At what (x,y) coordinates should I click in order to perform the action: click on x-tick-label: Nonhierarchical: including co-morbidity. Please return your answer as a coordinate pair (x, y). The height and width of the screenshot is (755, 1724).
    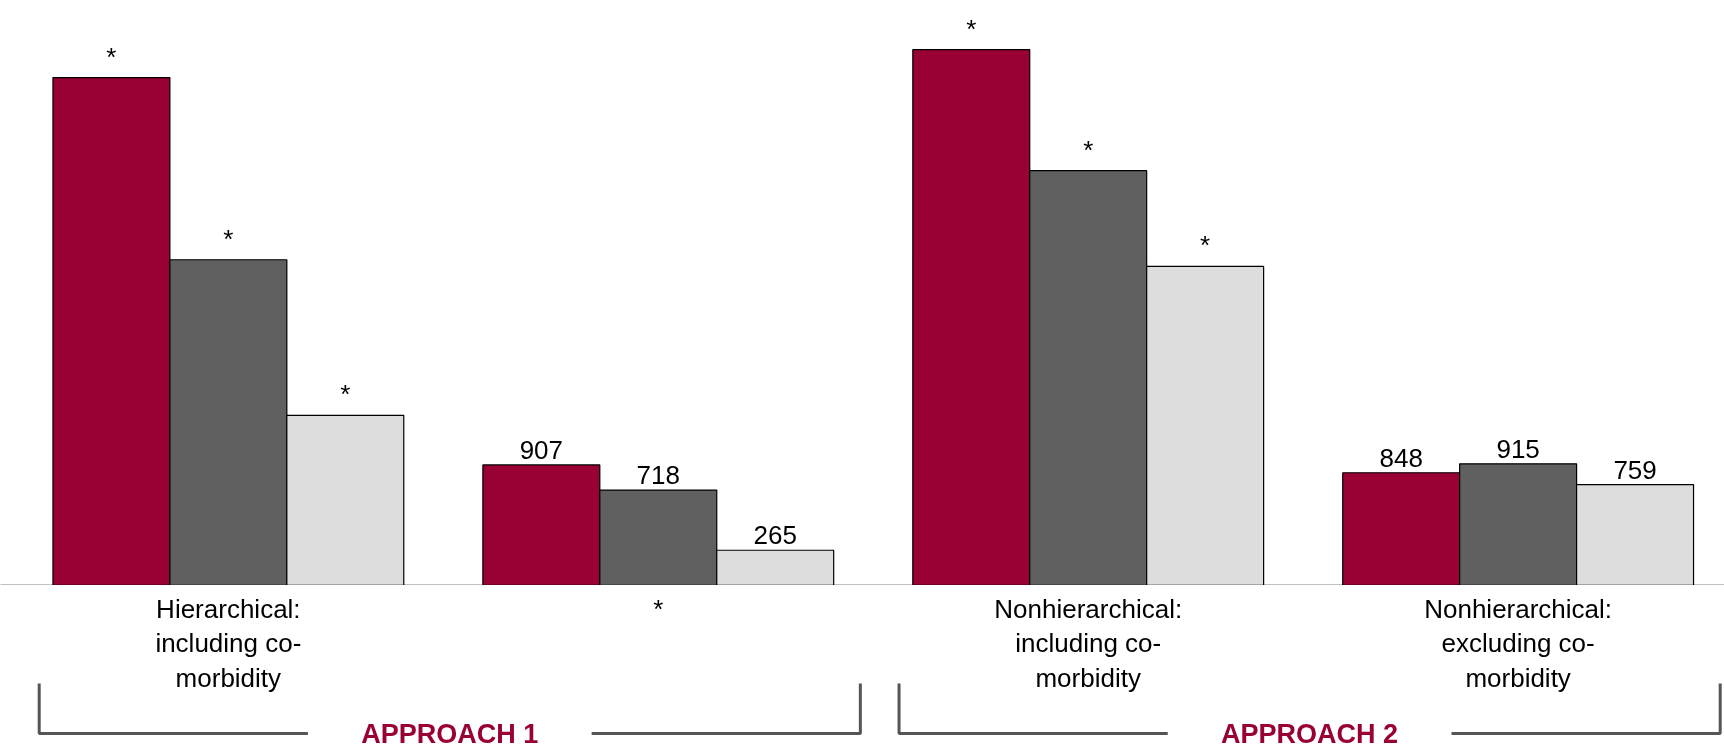
    Looking at the image, I should click on (1088, 643).